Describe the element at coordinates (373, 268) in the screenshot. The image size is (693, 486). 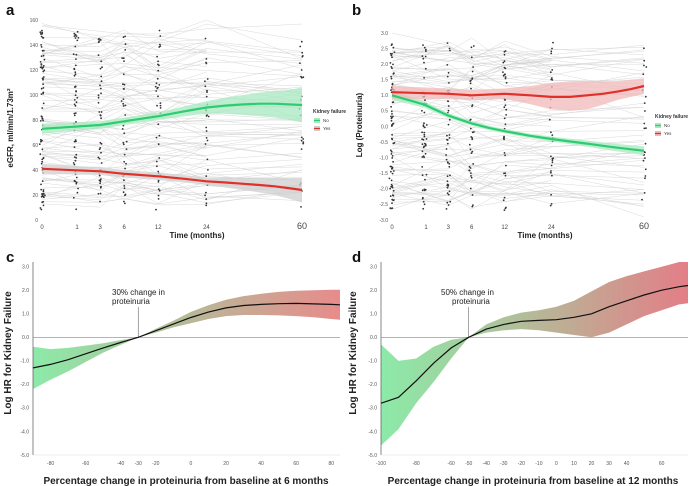
I see `panel-d-y-tick-label: 3.0` at that location.